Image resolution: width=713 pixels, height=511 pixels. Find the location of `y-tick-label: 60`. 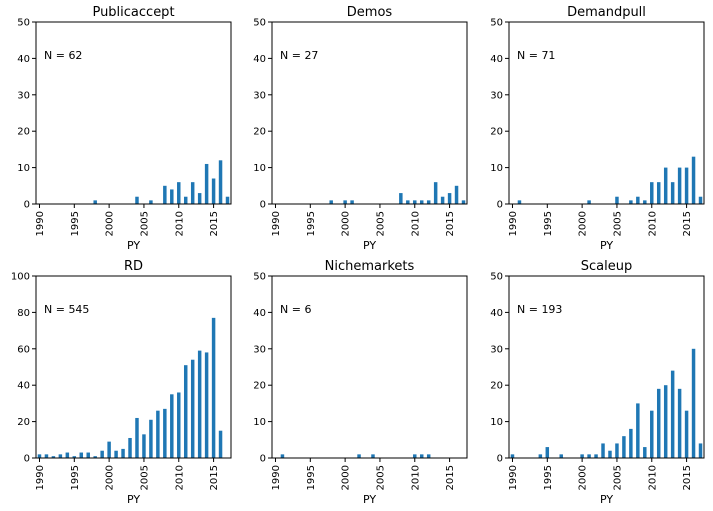

y-tick-label: 60 is located at coordinates (23, 349).